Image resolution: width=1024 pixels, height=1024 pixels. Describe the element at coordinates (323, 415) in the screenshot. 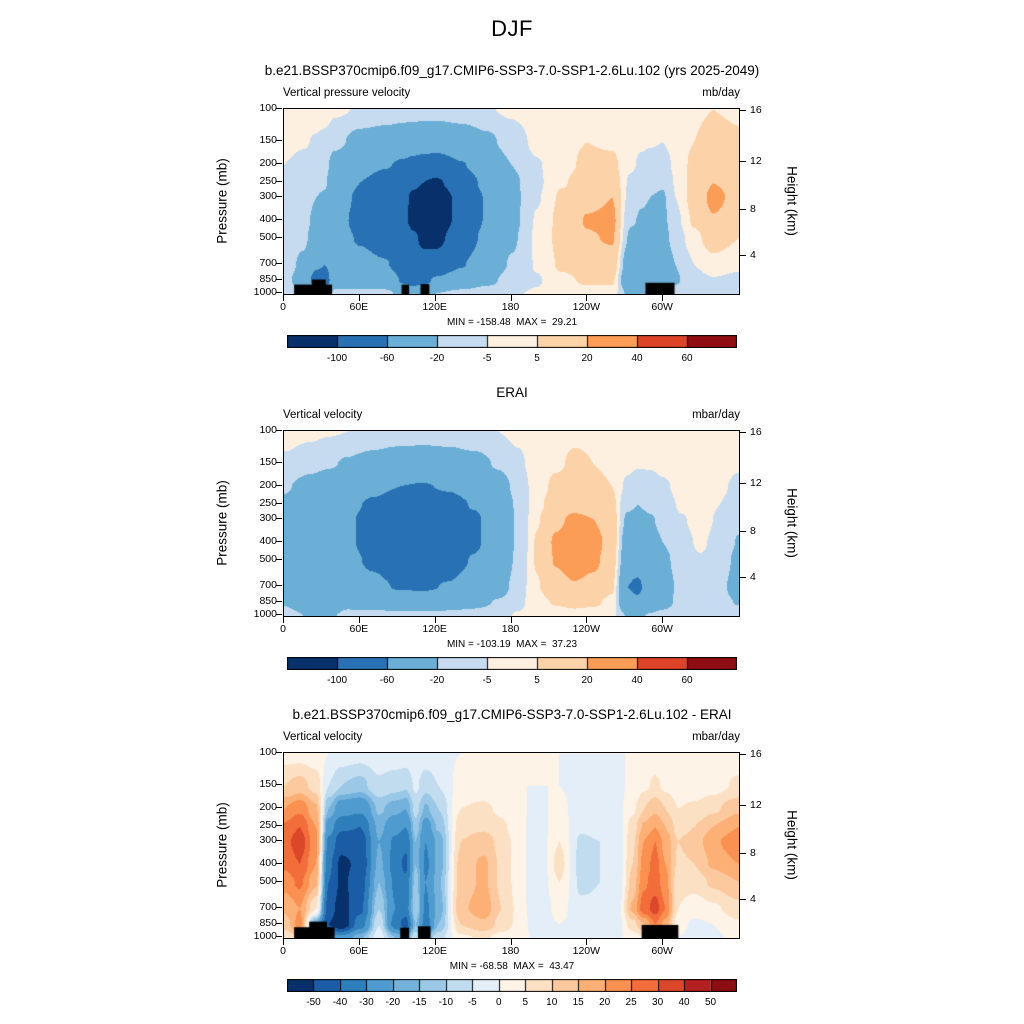

I see `variable-label: Vertical velocity` at that location.